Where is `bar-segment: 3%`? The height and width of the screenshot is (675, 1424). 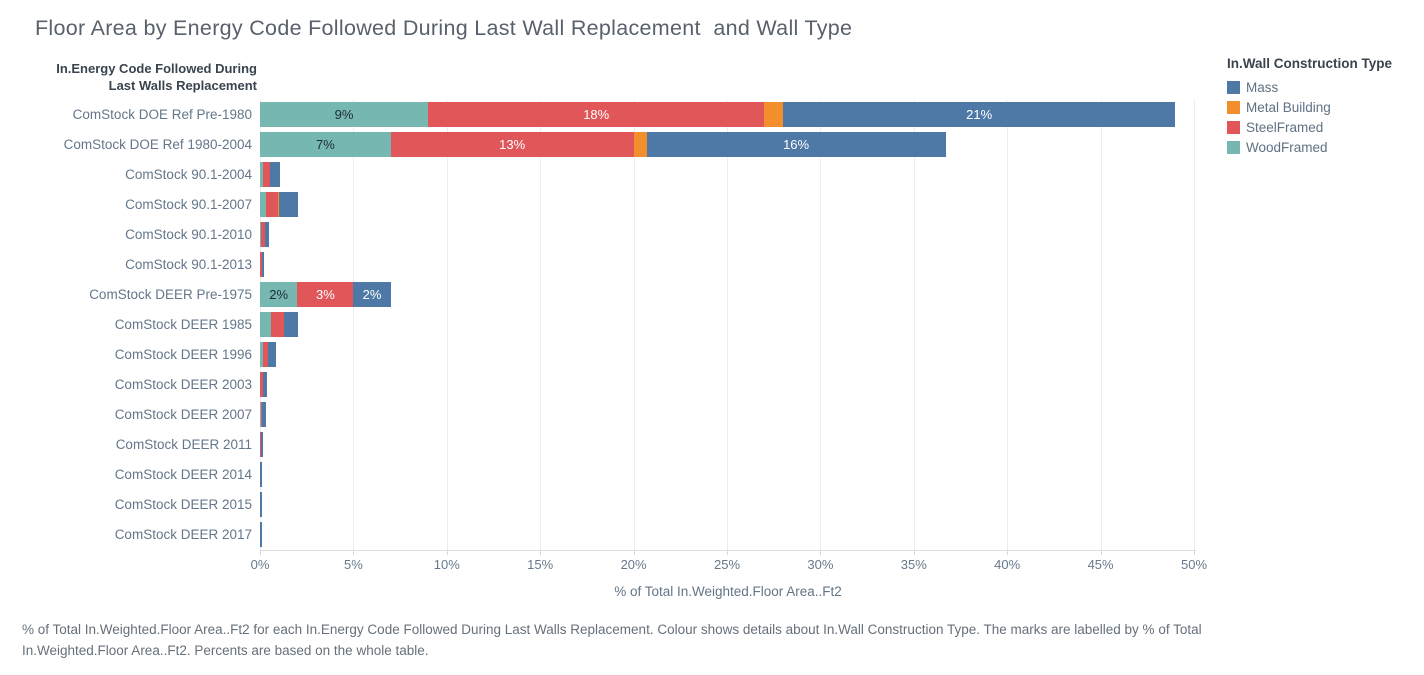
bar-segment: 3% is located at coordinates (325, 294).